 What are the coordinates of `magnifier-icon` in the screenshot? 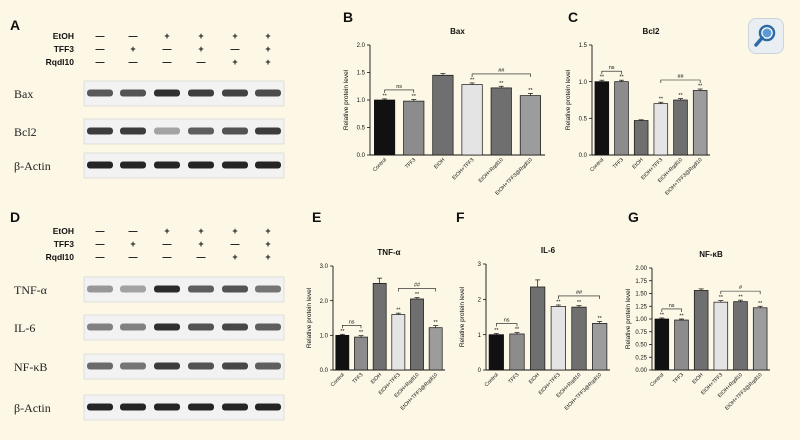 It's located at (765, 35).